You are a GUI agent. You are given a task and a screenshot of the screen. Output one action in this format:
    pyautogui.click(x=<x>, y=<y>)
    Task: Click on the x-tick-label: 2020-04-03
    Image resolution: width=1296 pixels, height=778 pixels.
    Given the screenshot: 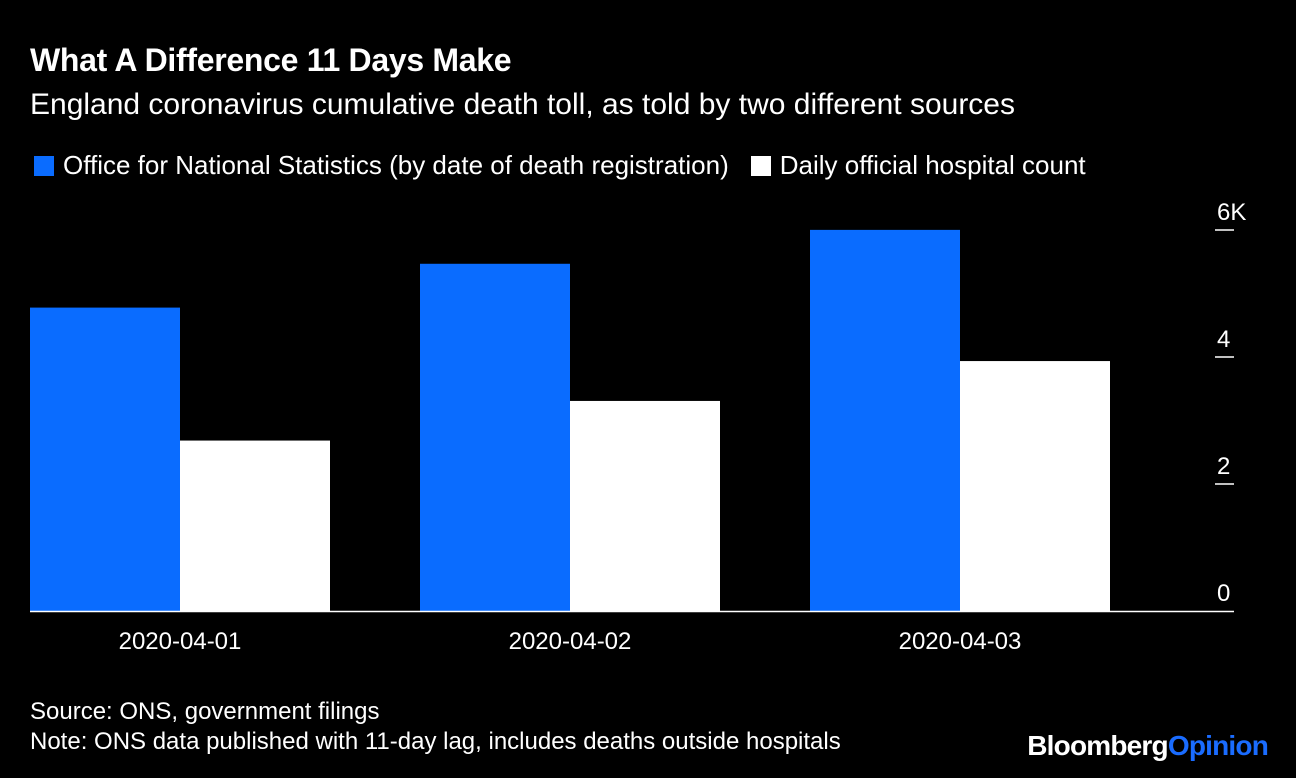 What is the action you would take?
    pyautogui.click(x=960, y=641)
    